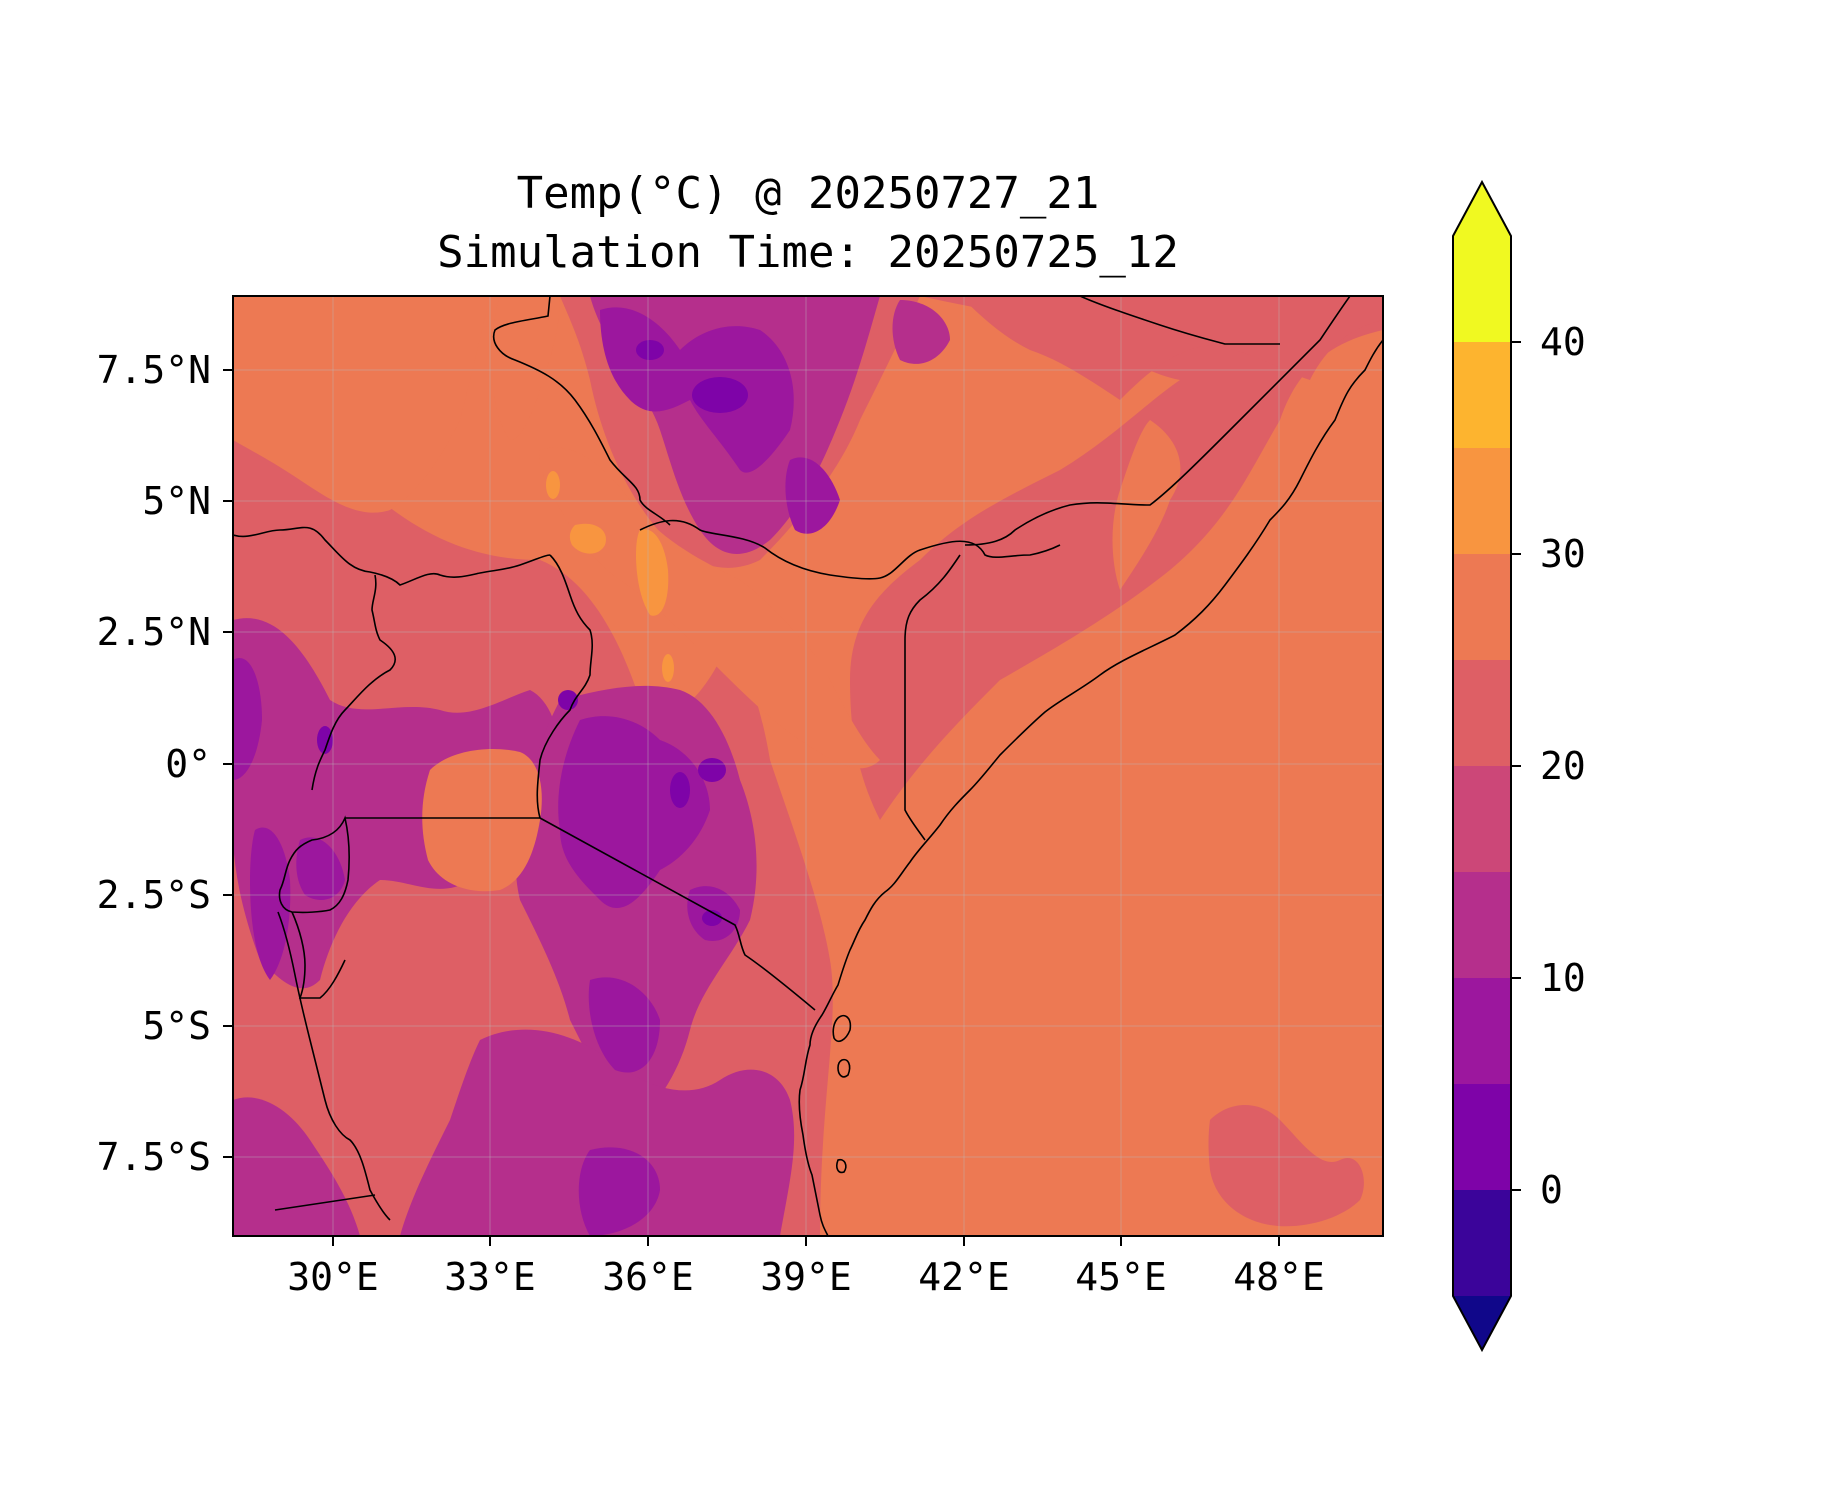  Describe the element at coordinates (712, 770) in the screenshot. I see `field-band-5-10-mt-kenya` at that location.